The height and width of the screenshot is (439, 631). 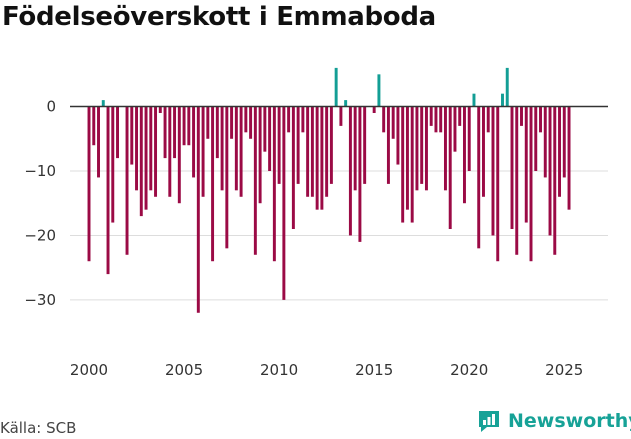 I want to click on brand-logo: Newsworthy, so click(x=553, y=421).